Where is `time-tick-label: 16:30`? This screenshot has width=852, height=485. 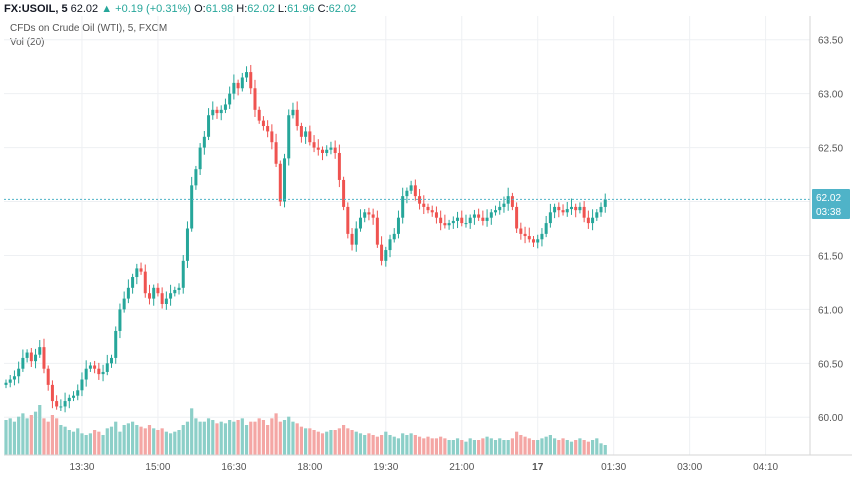
time-tick-label: 16:30 is located at coordinates (233, 467).